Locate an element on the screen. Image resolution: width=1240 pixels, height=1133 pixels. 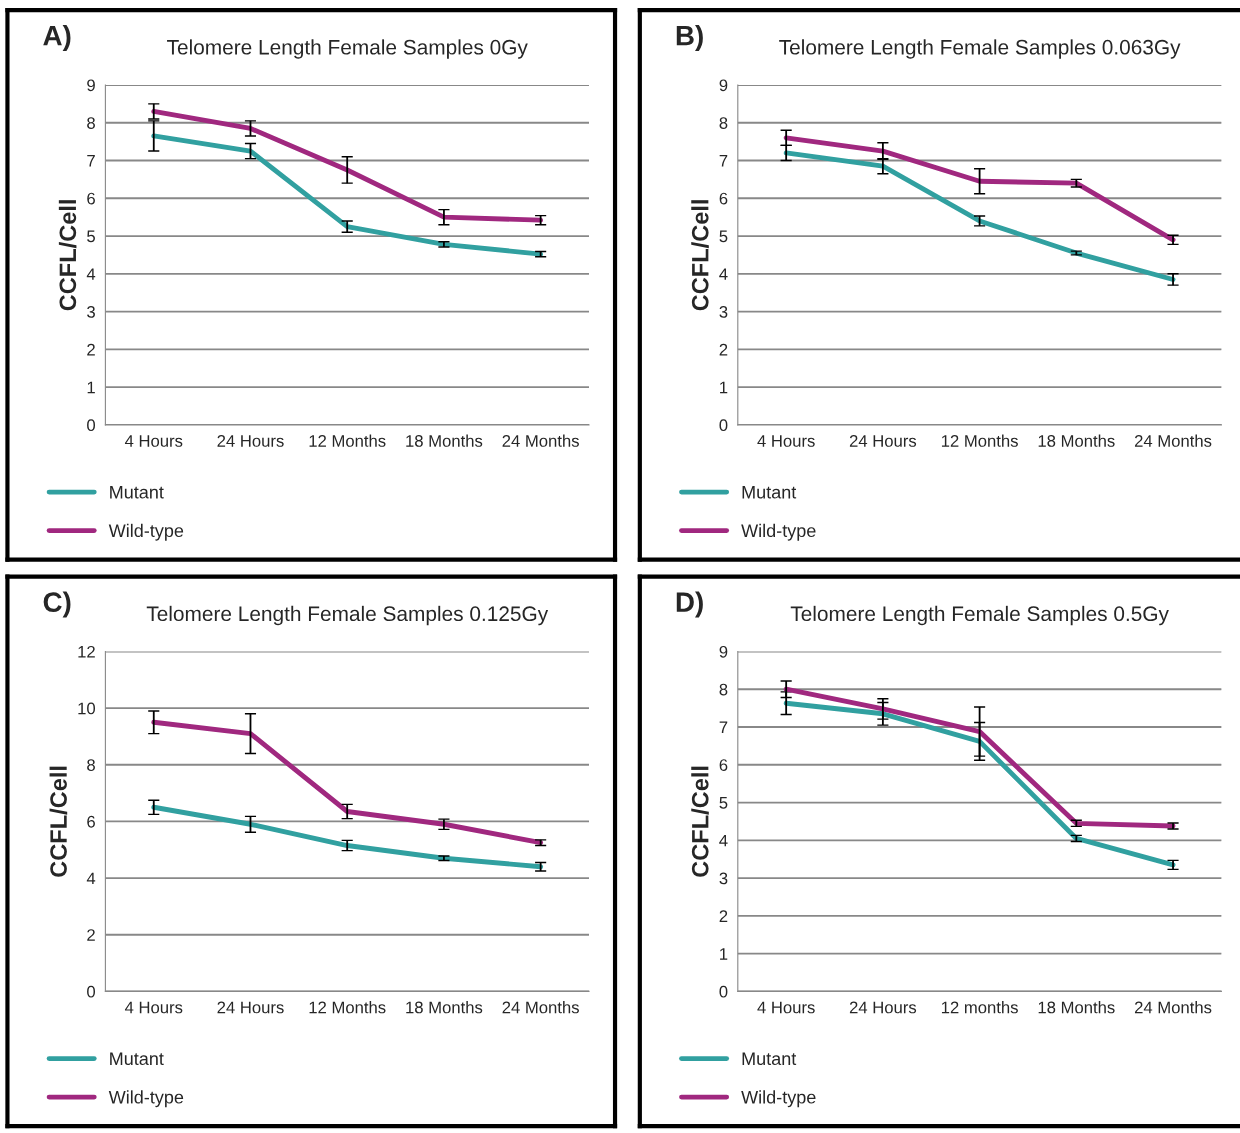
y-tick-label: 12 is located at coordinates (86, 651).